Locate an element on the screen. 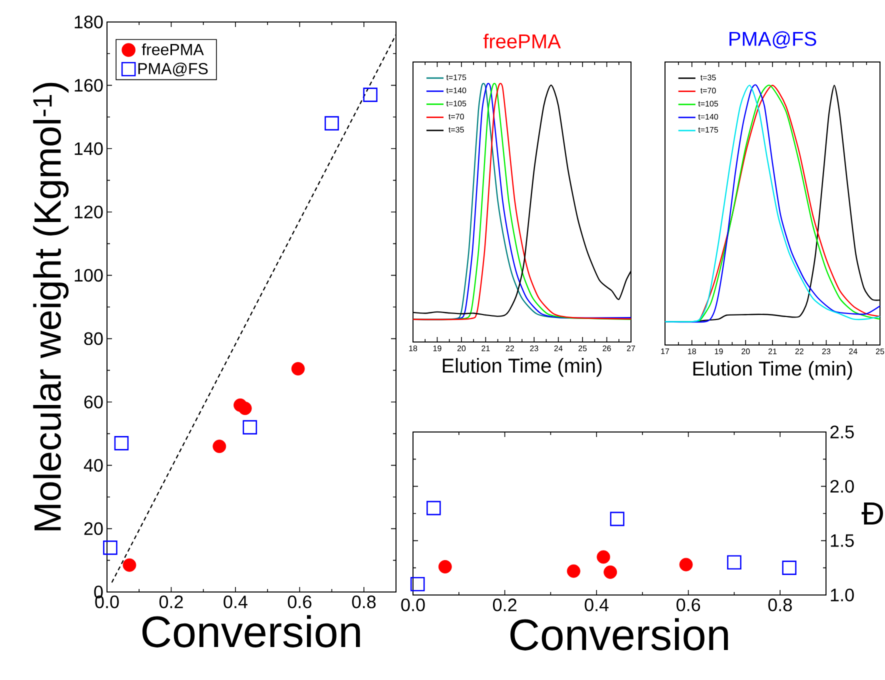  chart-title: freePMA is located at coordinates (522, 41).